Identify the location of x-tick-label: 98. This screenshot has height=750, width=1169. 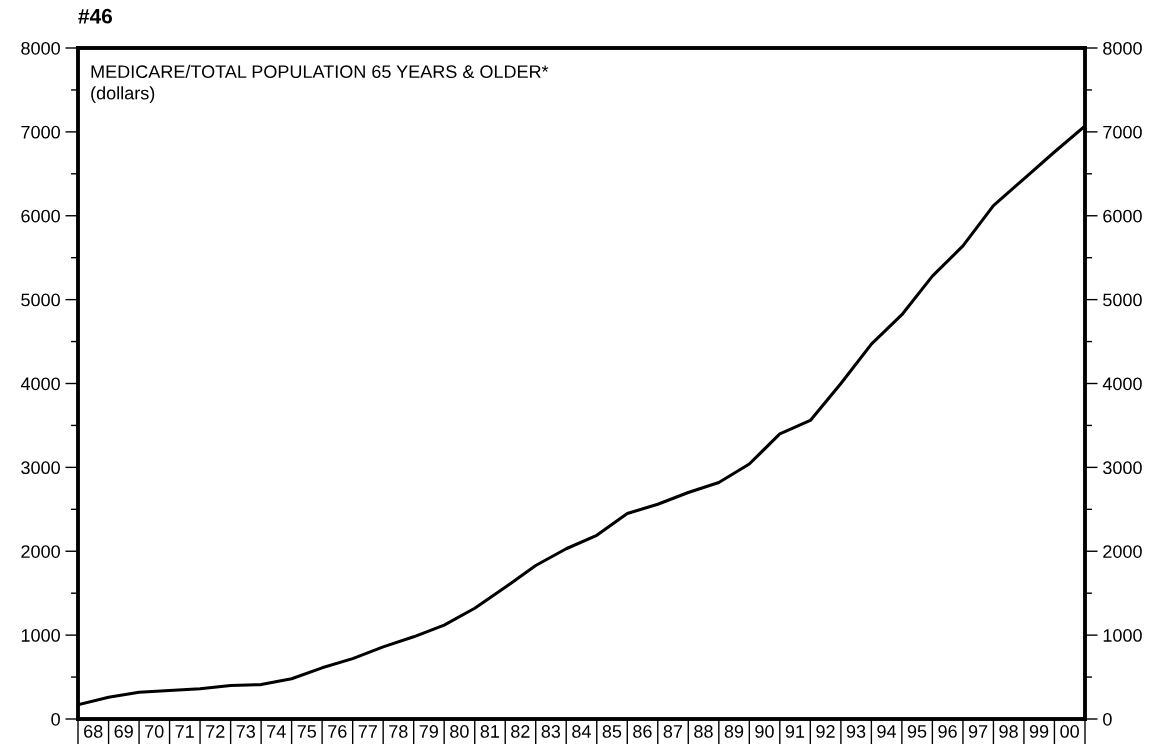
(1008, 731).